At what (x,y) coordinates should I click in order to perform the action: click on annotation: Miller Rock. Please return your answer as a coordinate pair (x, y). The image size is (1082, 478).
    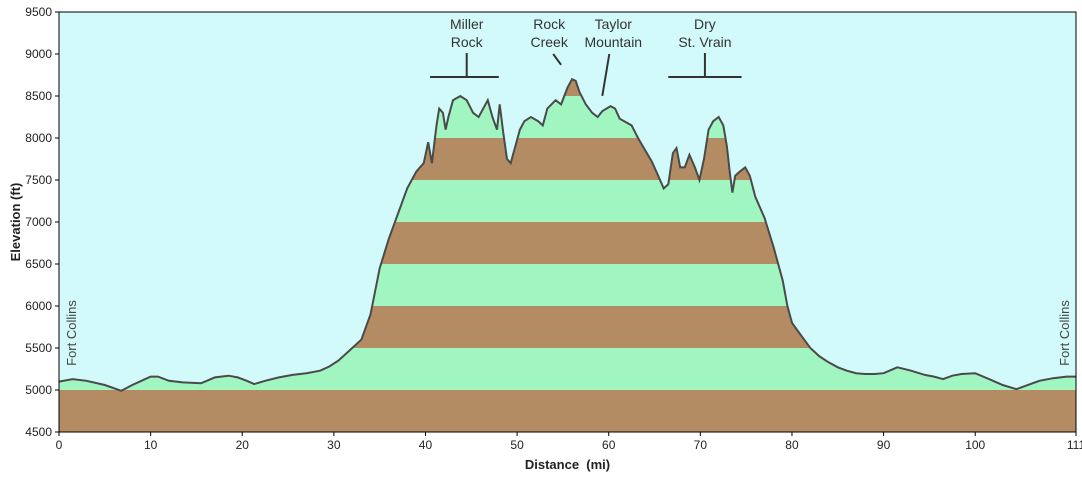
    Looking at the image, I should click on (464, 47).